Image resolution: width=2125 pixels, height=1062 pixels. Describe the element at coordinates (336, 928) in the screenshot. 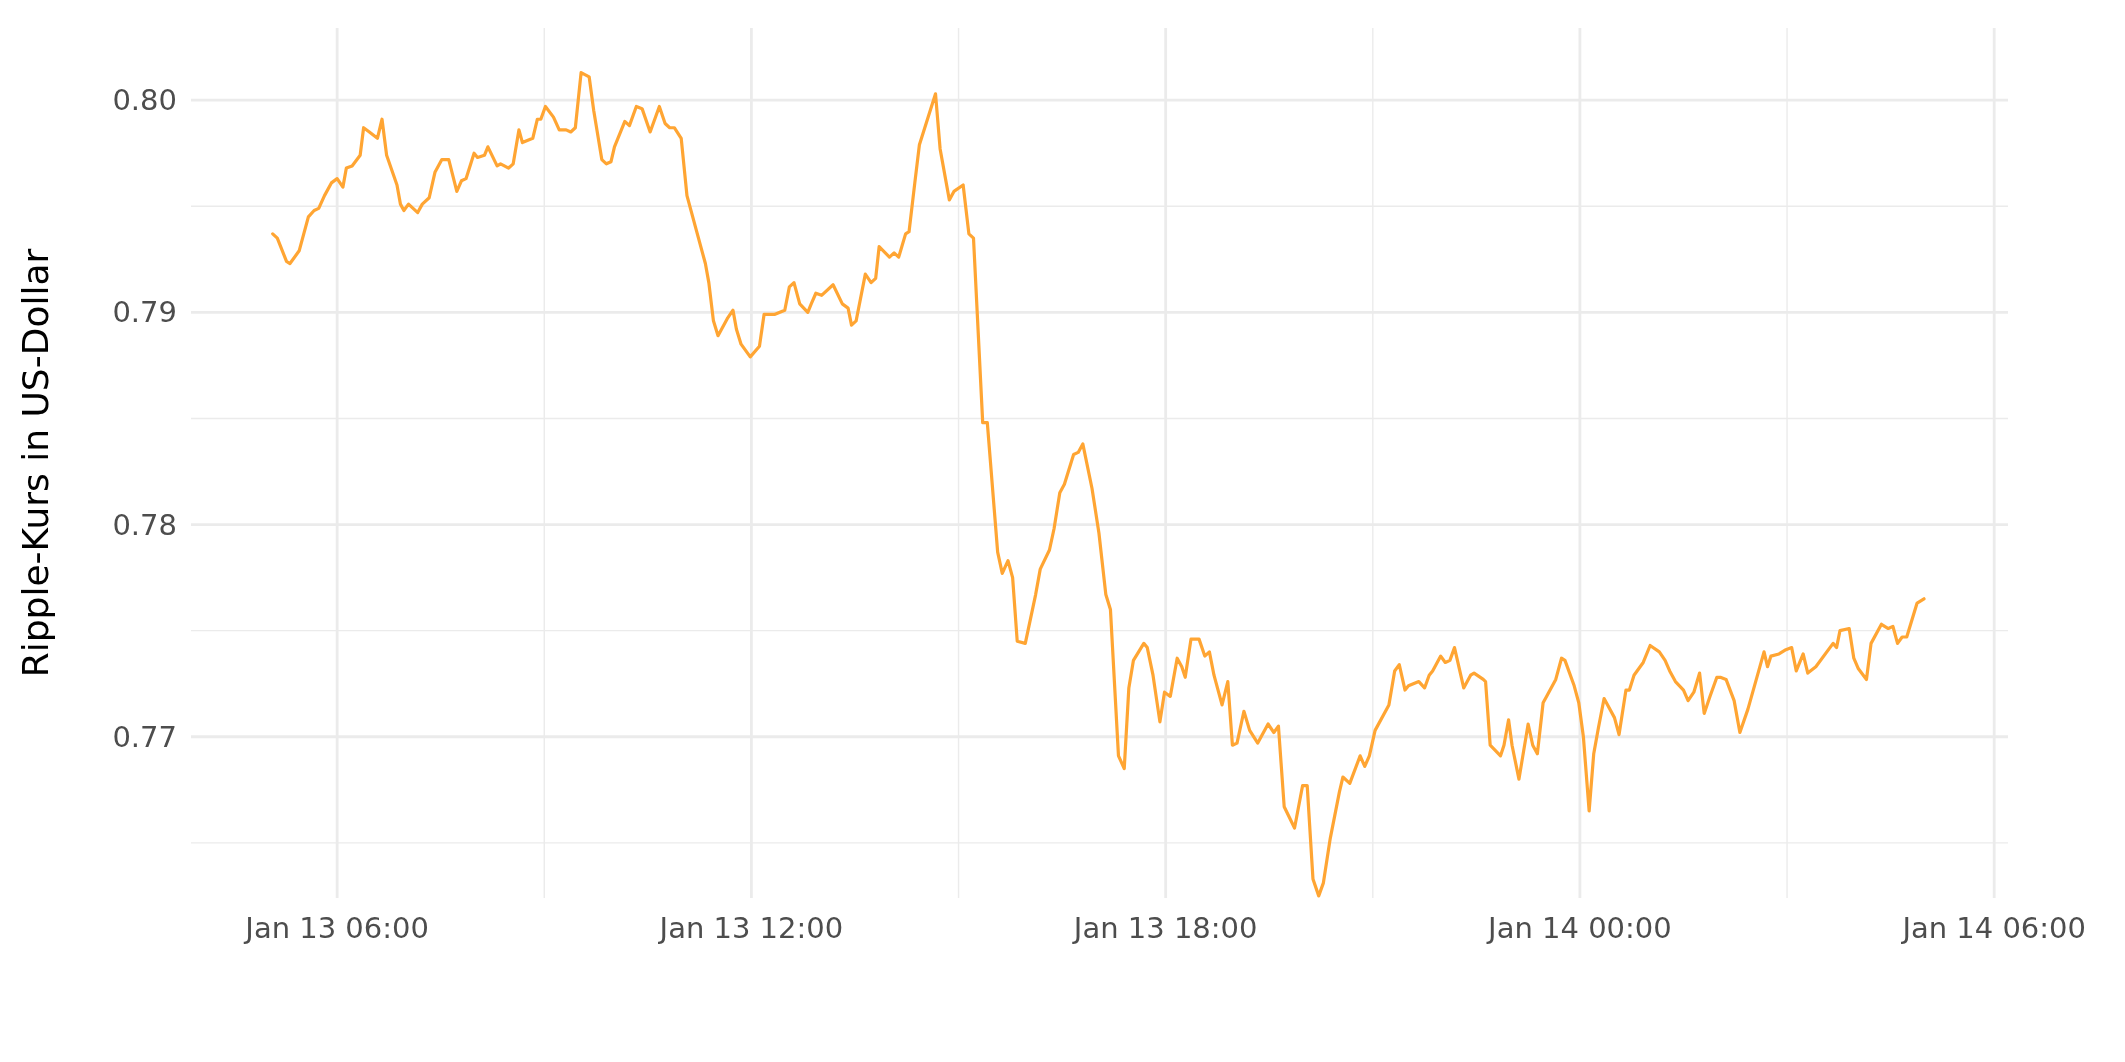

I see `x-tick-label: Jan 13 06:00` at that location.